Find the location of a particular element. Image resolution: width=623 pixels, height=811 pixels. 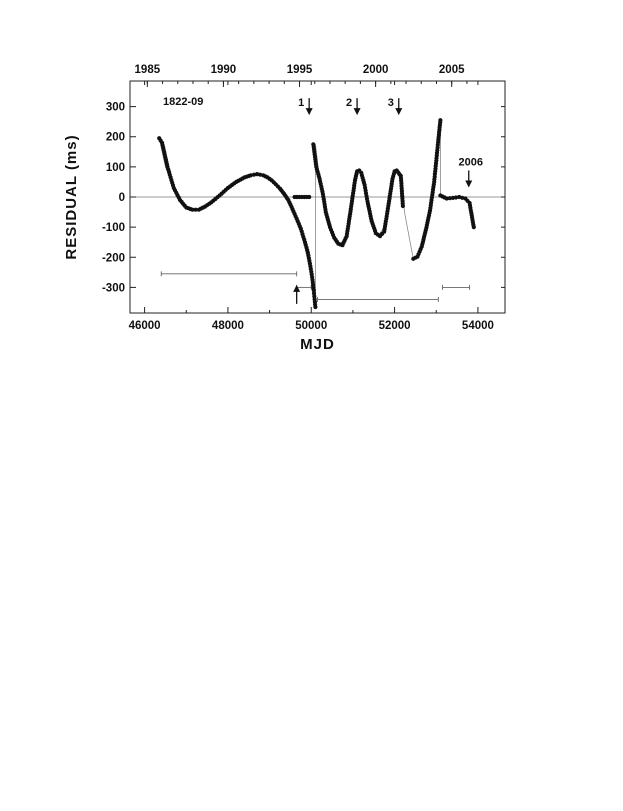

glitch-label: 2006 is located at coordinates (471, 162).